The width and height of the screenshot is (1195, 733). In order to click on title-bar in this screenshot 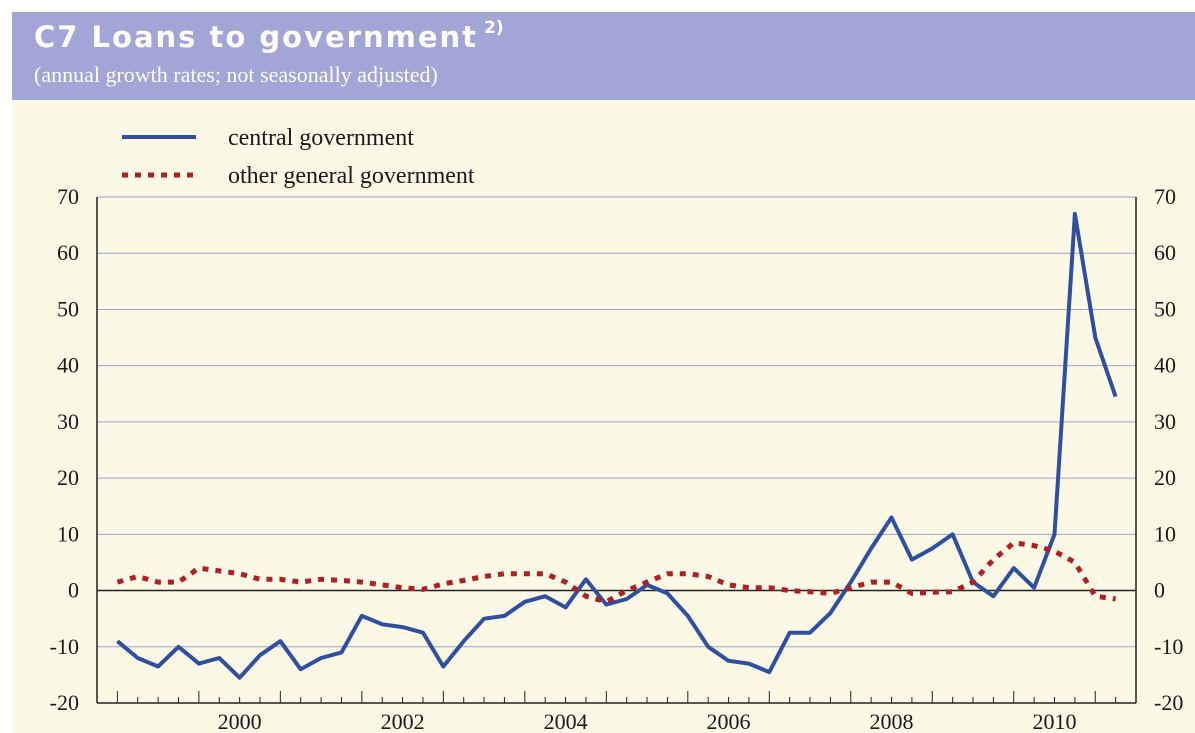, I will do `click(603, 56)`.